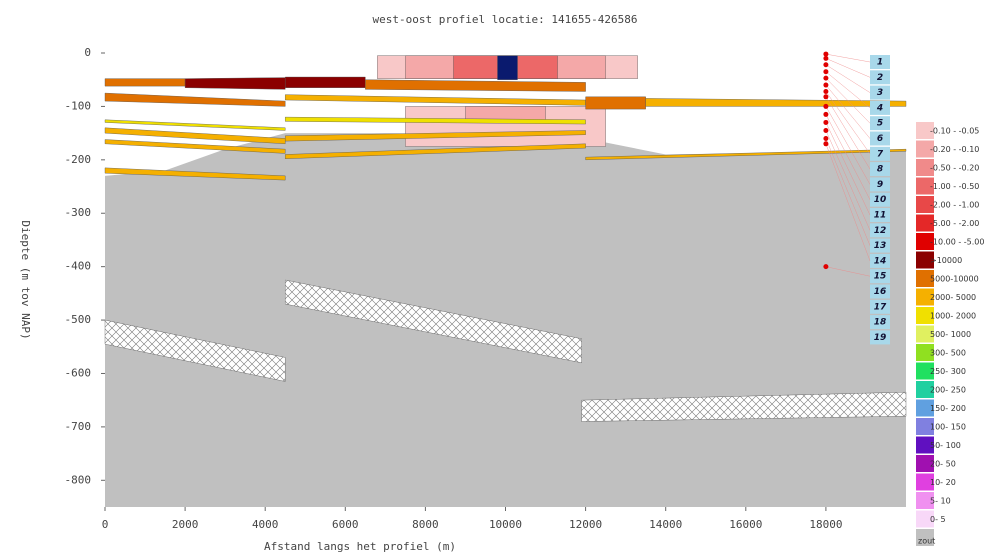  I want to click on x-axis-label: Afstand langs het profiel (m), so click(360, 546).